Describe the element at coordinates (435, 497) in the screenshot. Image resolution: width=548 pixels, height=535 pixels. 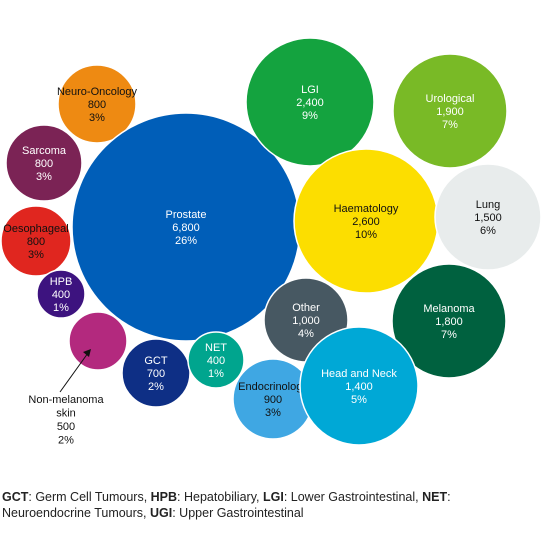
I see `footnote-abbr-net: NET` at that location.